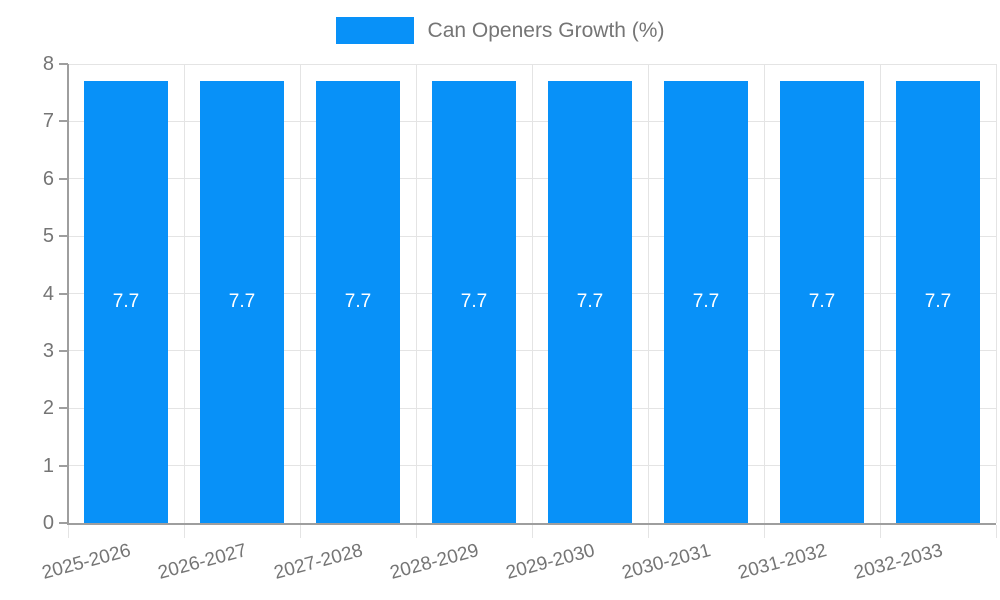 The image size is (1000, 600). What do you see at coordinates (666, 562) in the screenshot?
I see `x-tick-label: 2030-2031` at bounding box center [666, 562].